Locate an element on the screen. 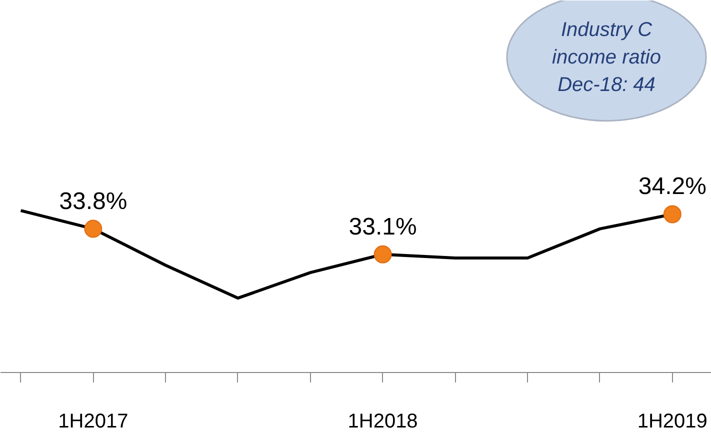 The height and width of the screenshot is (435, 711). data-label: 33.8% is located at coordinates (93, 201).